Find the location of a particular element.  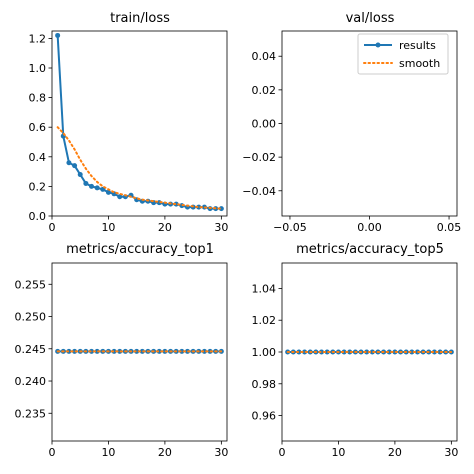

y-tick-label: 0.250 is located at coordinates (31, 317).